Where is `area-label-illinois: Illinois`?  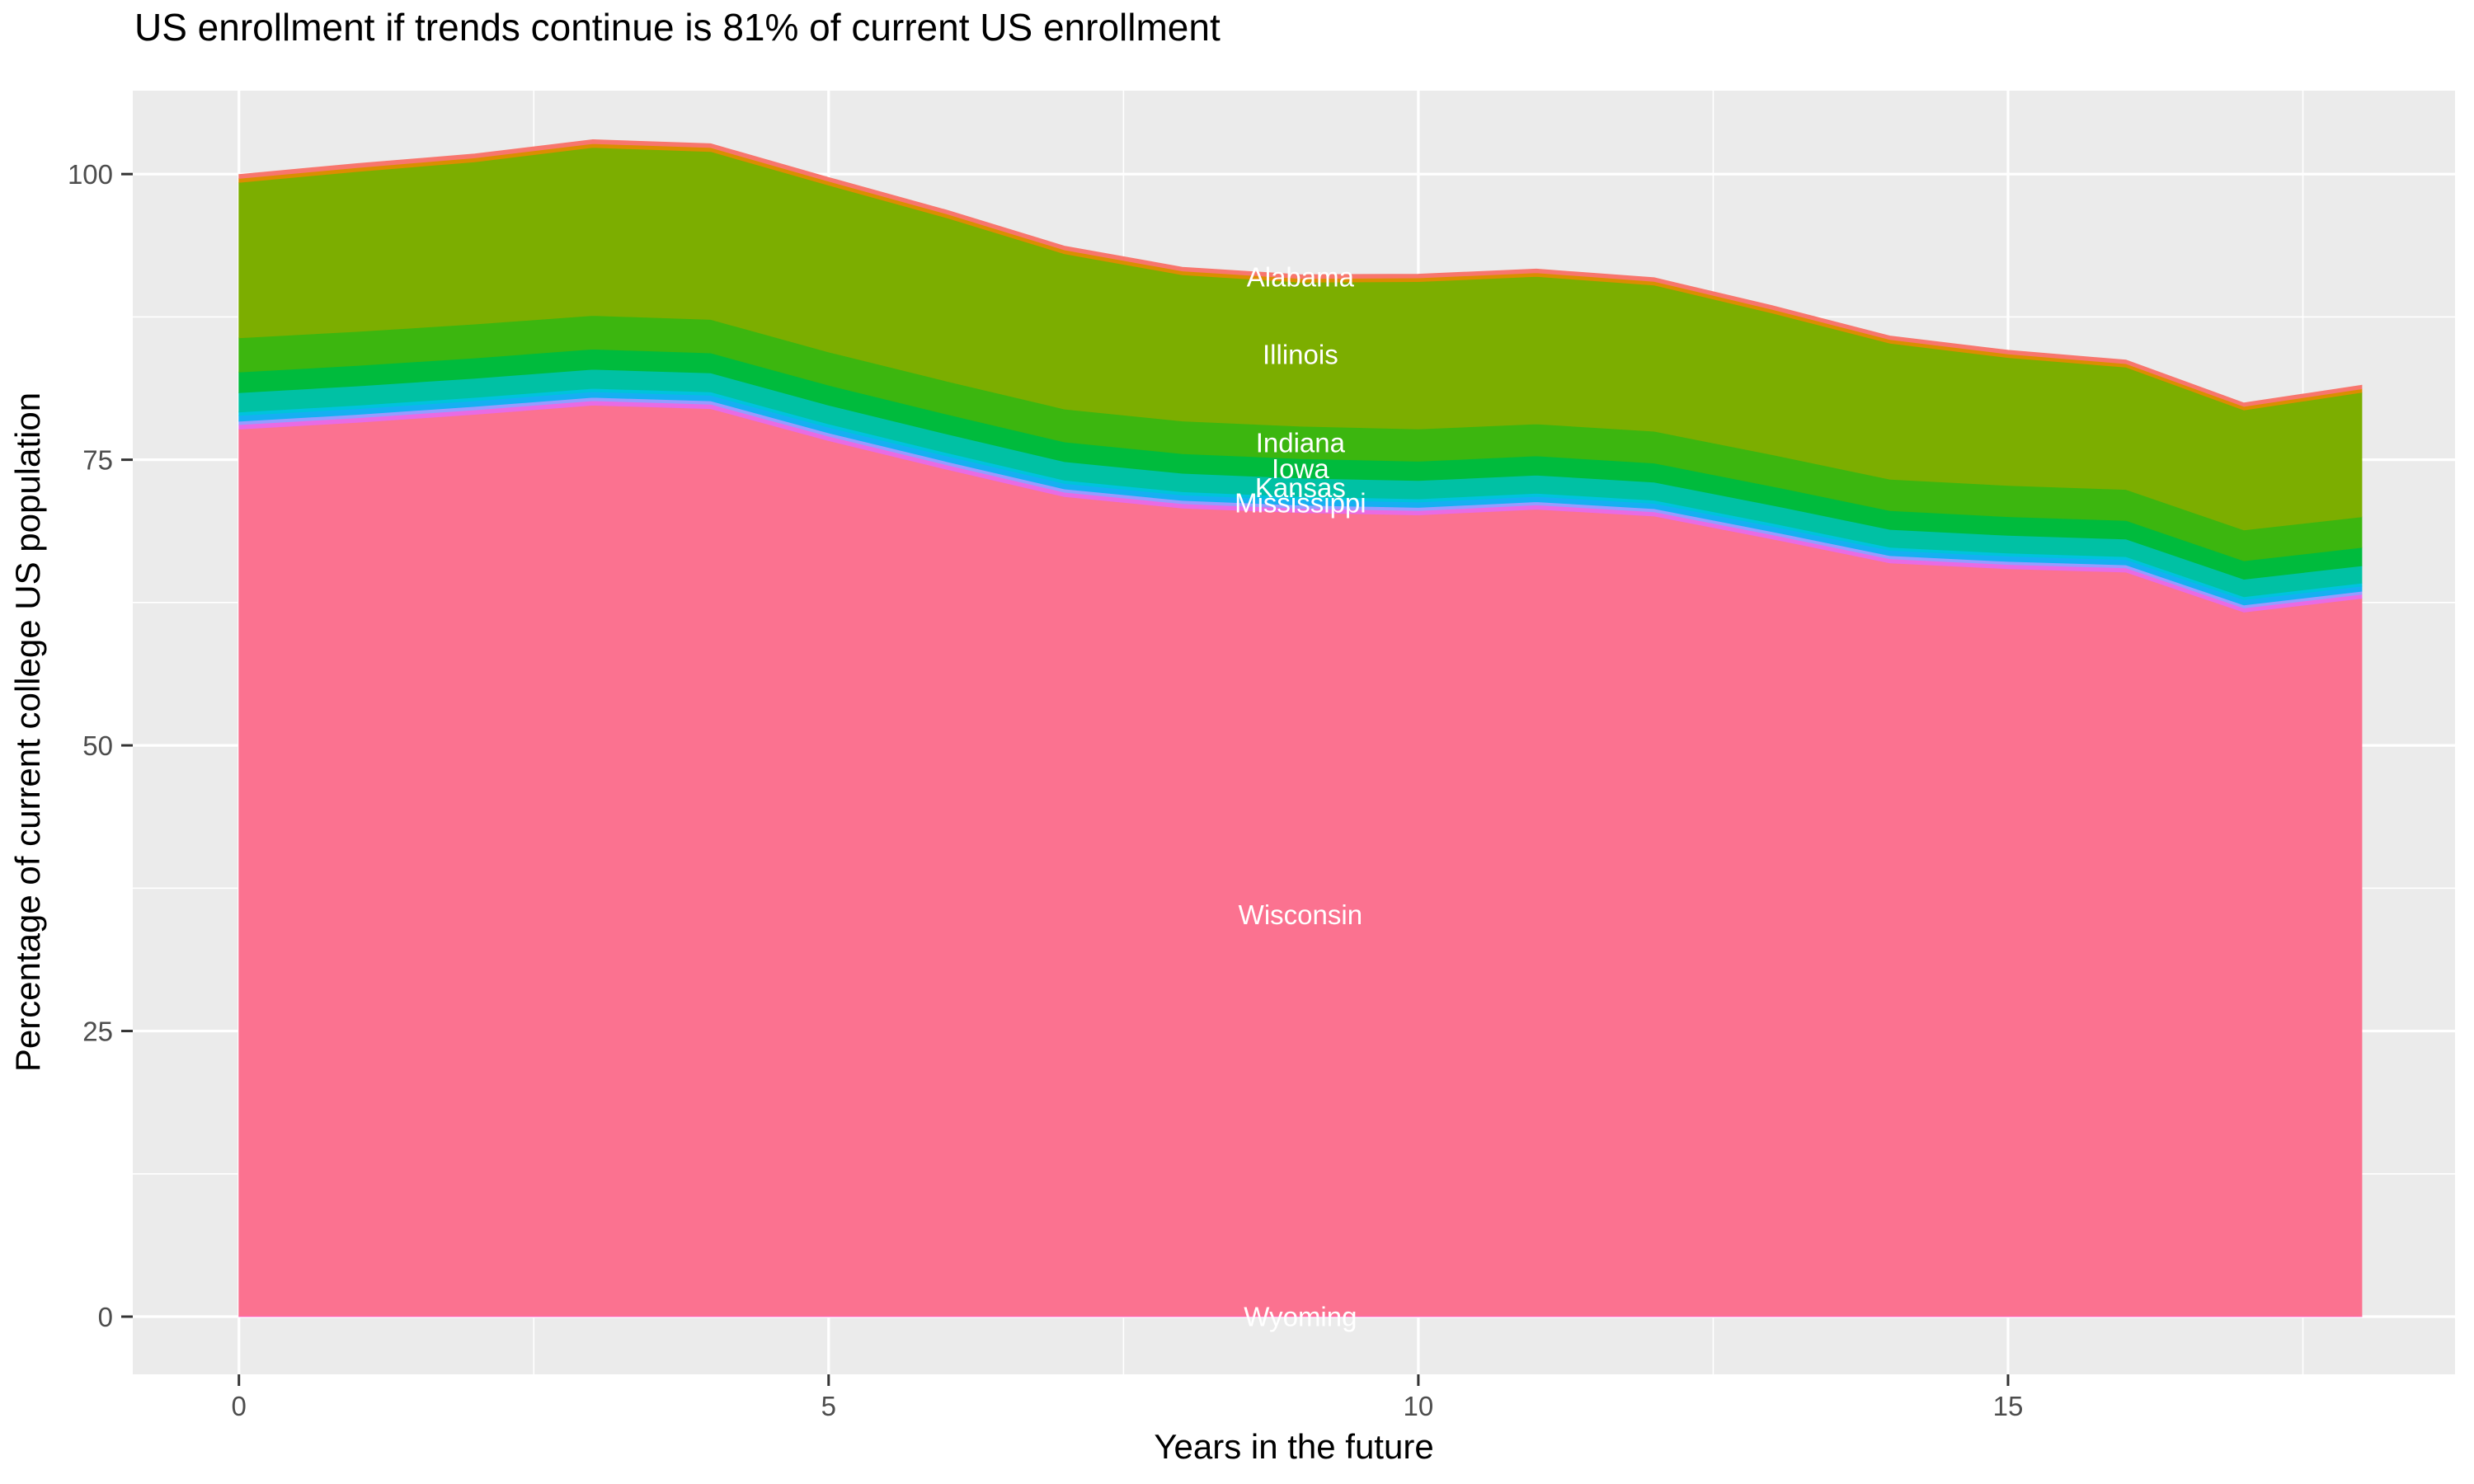
area-label-illinois: Illinois is located at coordinates (1300, 355).